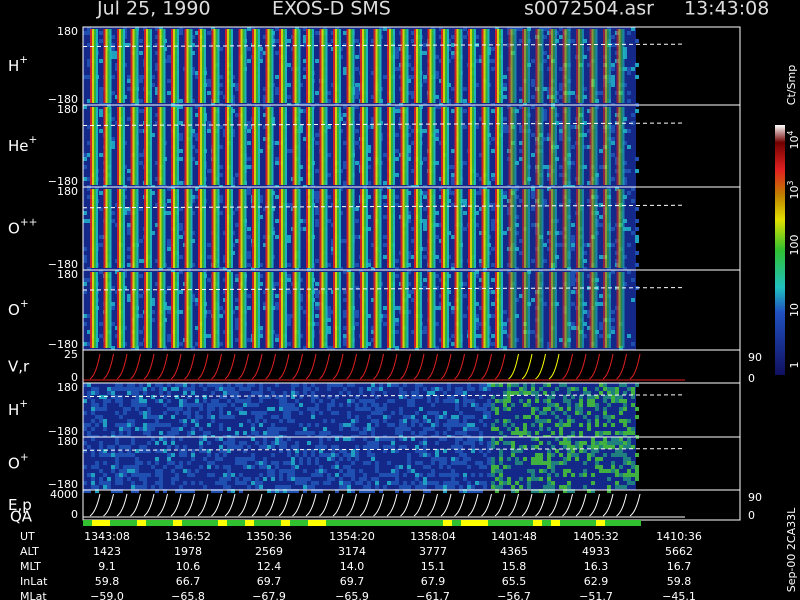  What do you see at coordinates (596, 595) in the screenshot?
I see `cell-text: −51.7` at bounding box center [596, 595].